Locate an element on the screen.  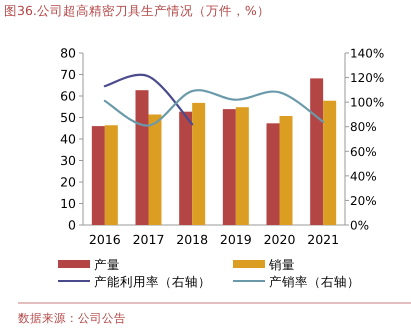
y-tick-label: 30 is located at coordinates (68, 160).